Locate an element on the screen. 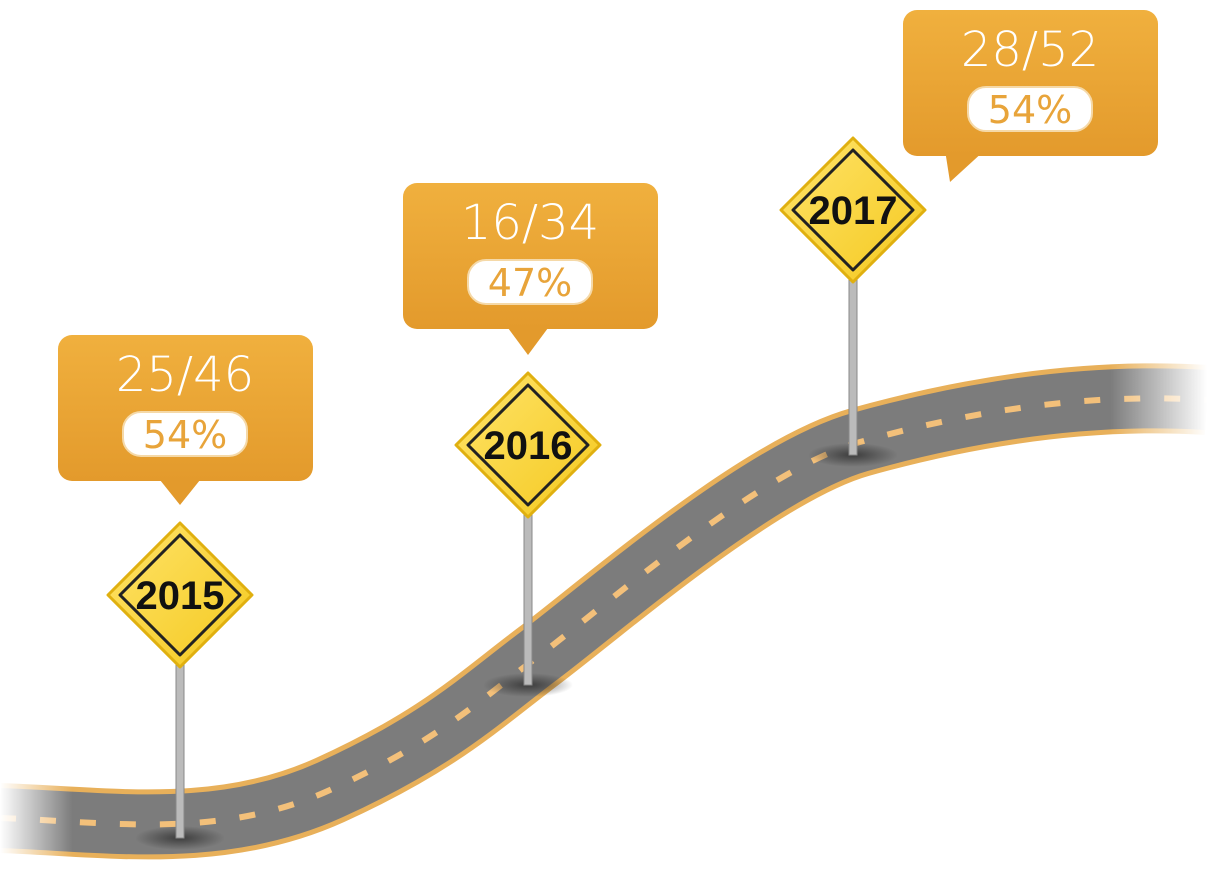 The height and width of the screenshot is (885, 1207). ratio: 28/52 is located at coordinates (1030, 50).